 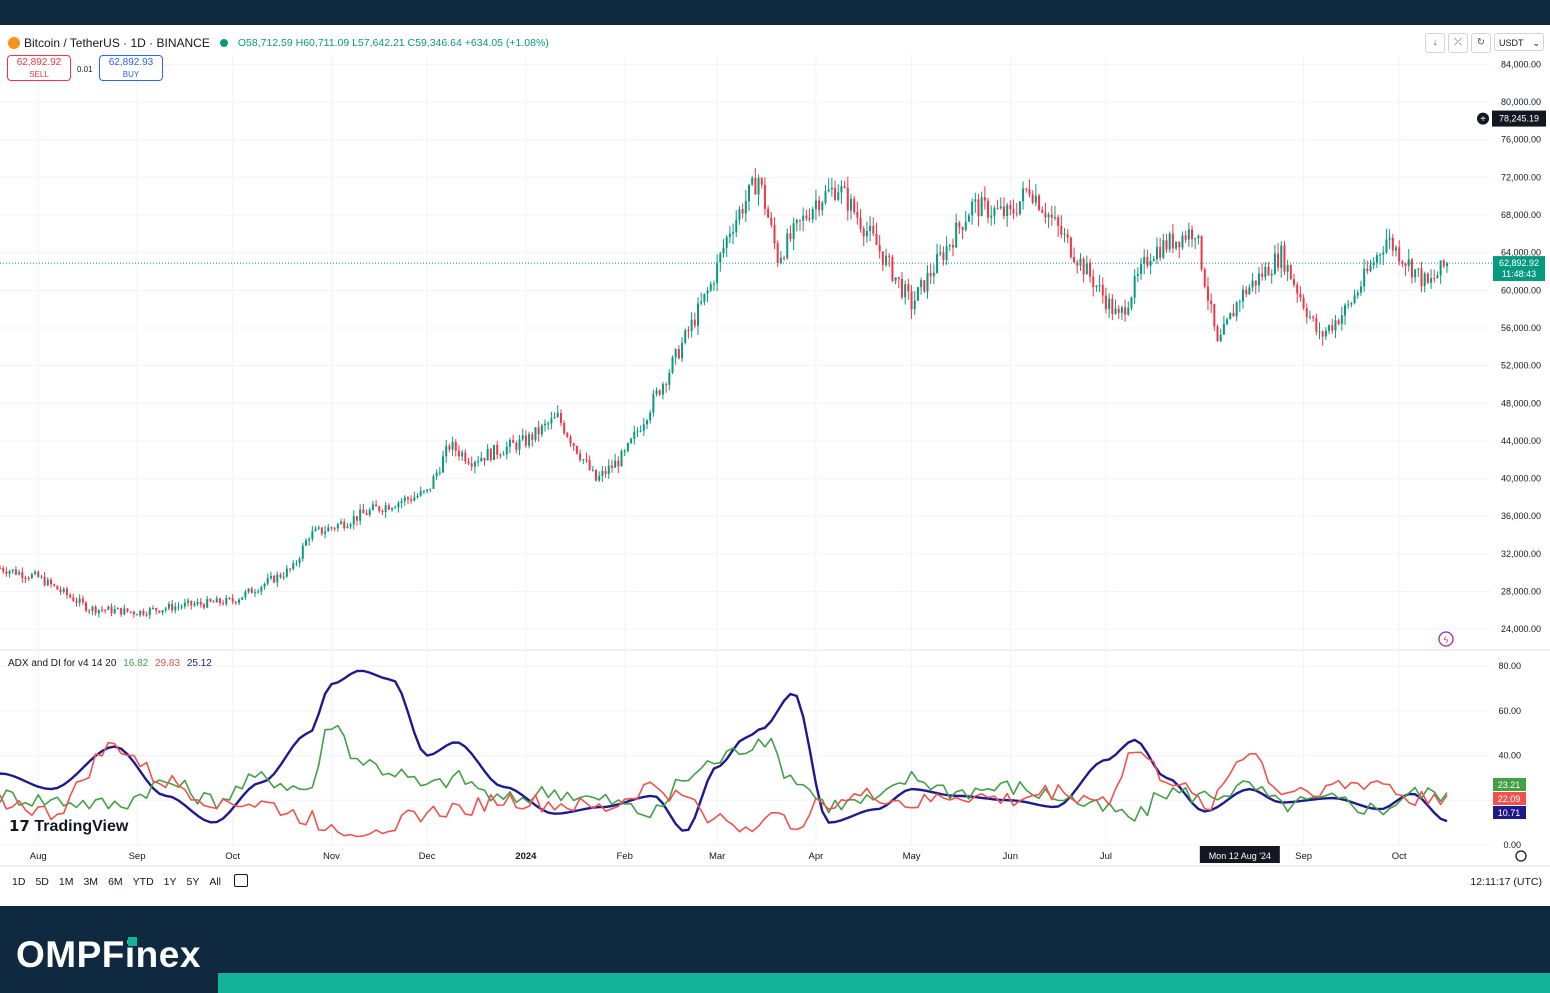 What do you see at coordinates (1509, 812) in the screenshot?
I see `adx-value-tag` at bounding box center [1509, 812].